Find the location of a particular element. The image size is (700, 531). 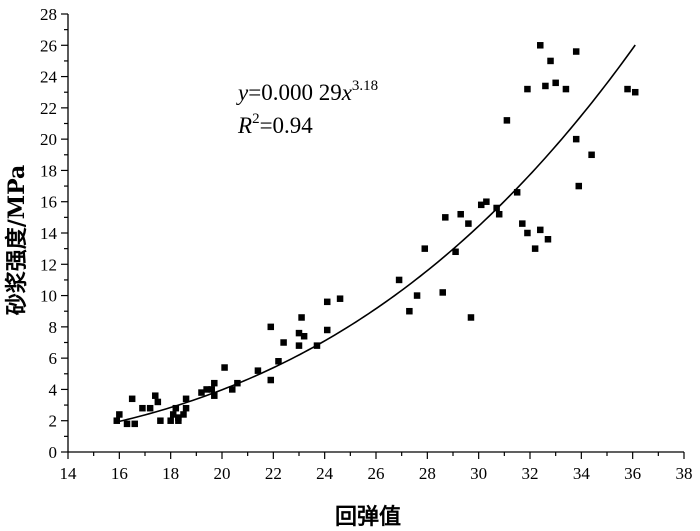

equation-var: x is located at coordinates (347, 92).